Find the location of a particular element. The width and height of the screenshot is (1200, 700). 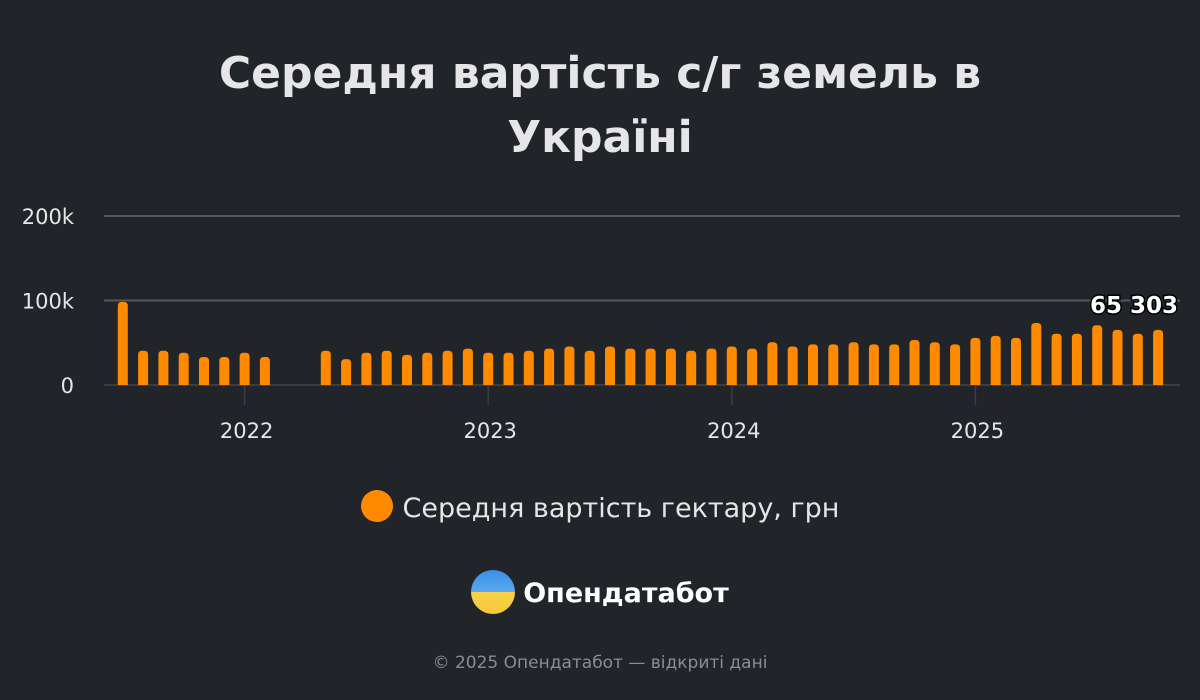

y-tick-label: 0 is located at coordinates (67, 386).